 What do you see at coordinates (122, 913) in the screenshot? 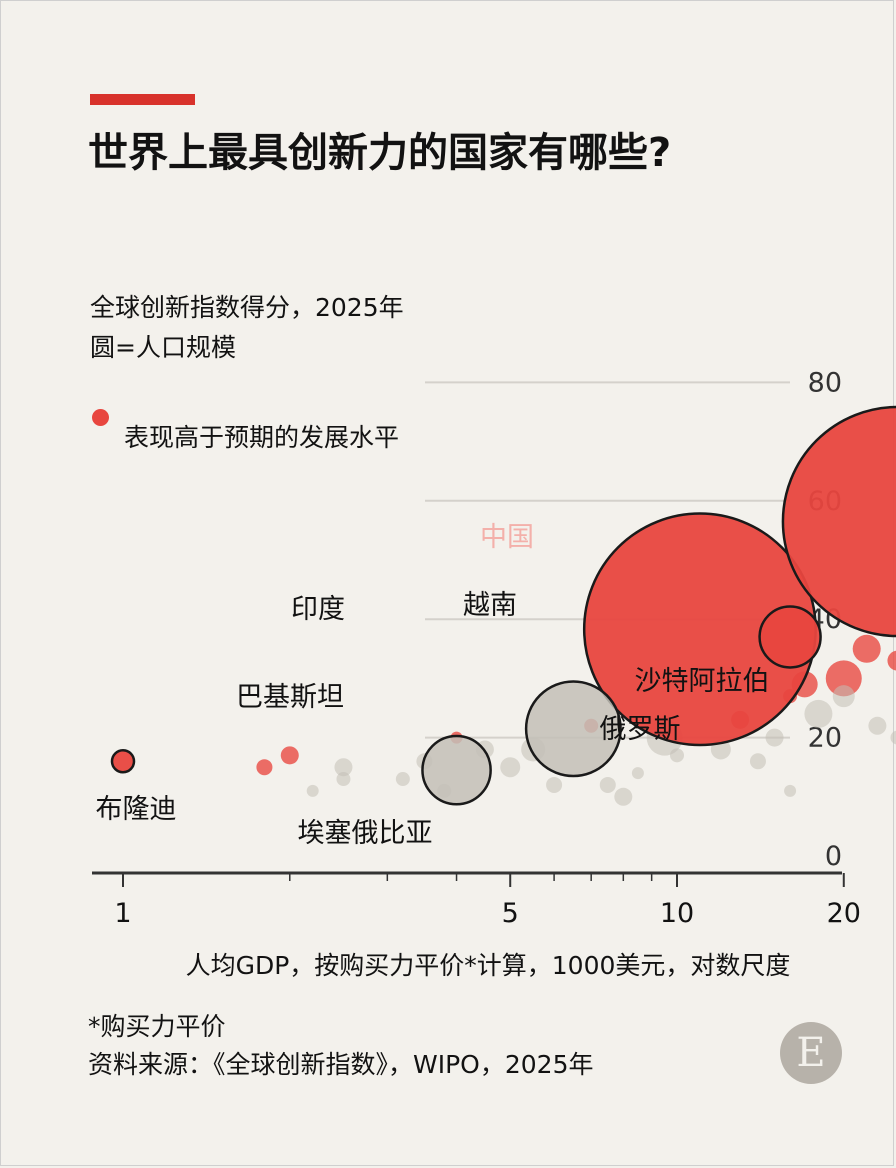
I see `x-tick-label-1: 1` at bounding box center [122, 913].